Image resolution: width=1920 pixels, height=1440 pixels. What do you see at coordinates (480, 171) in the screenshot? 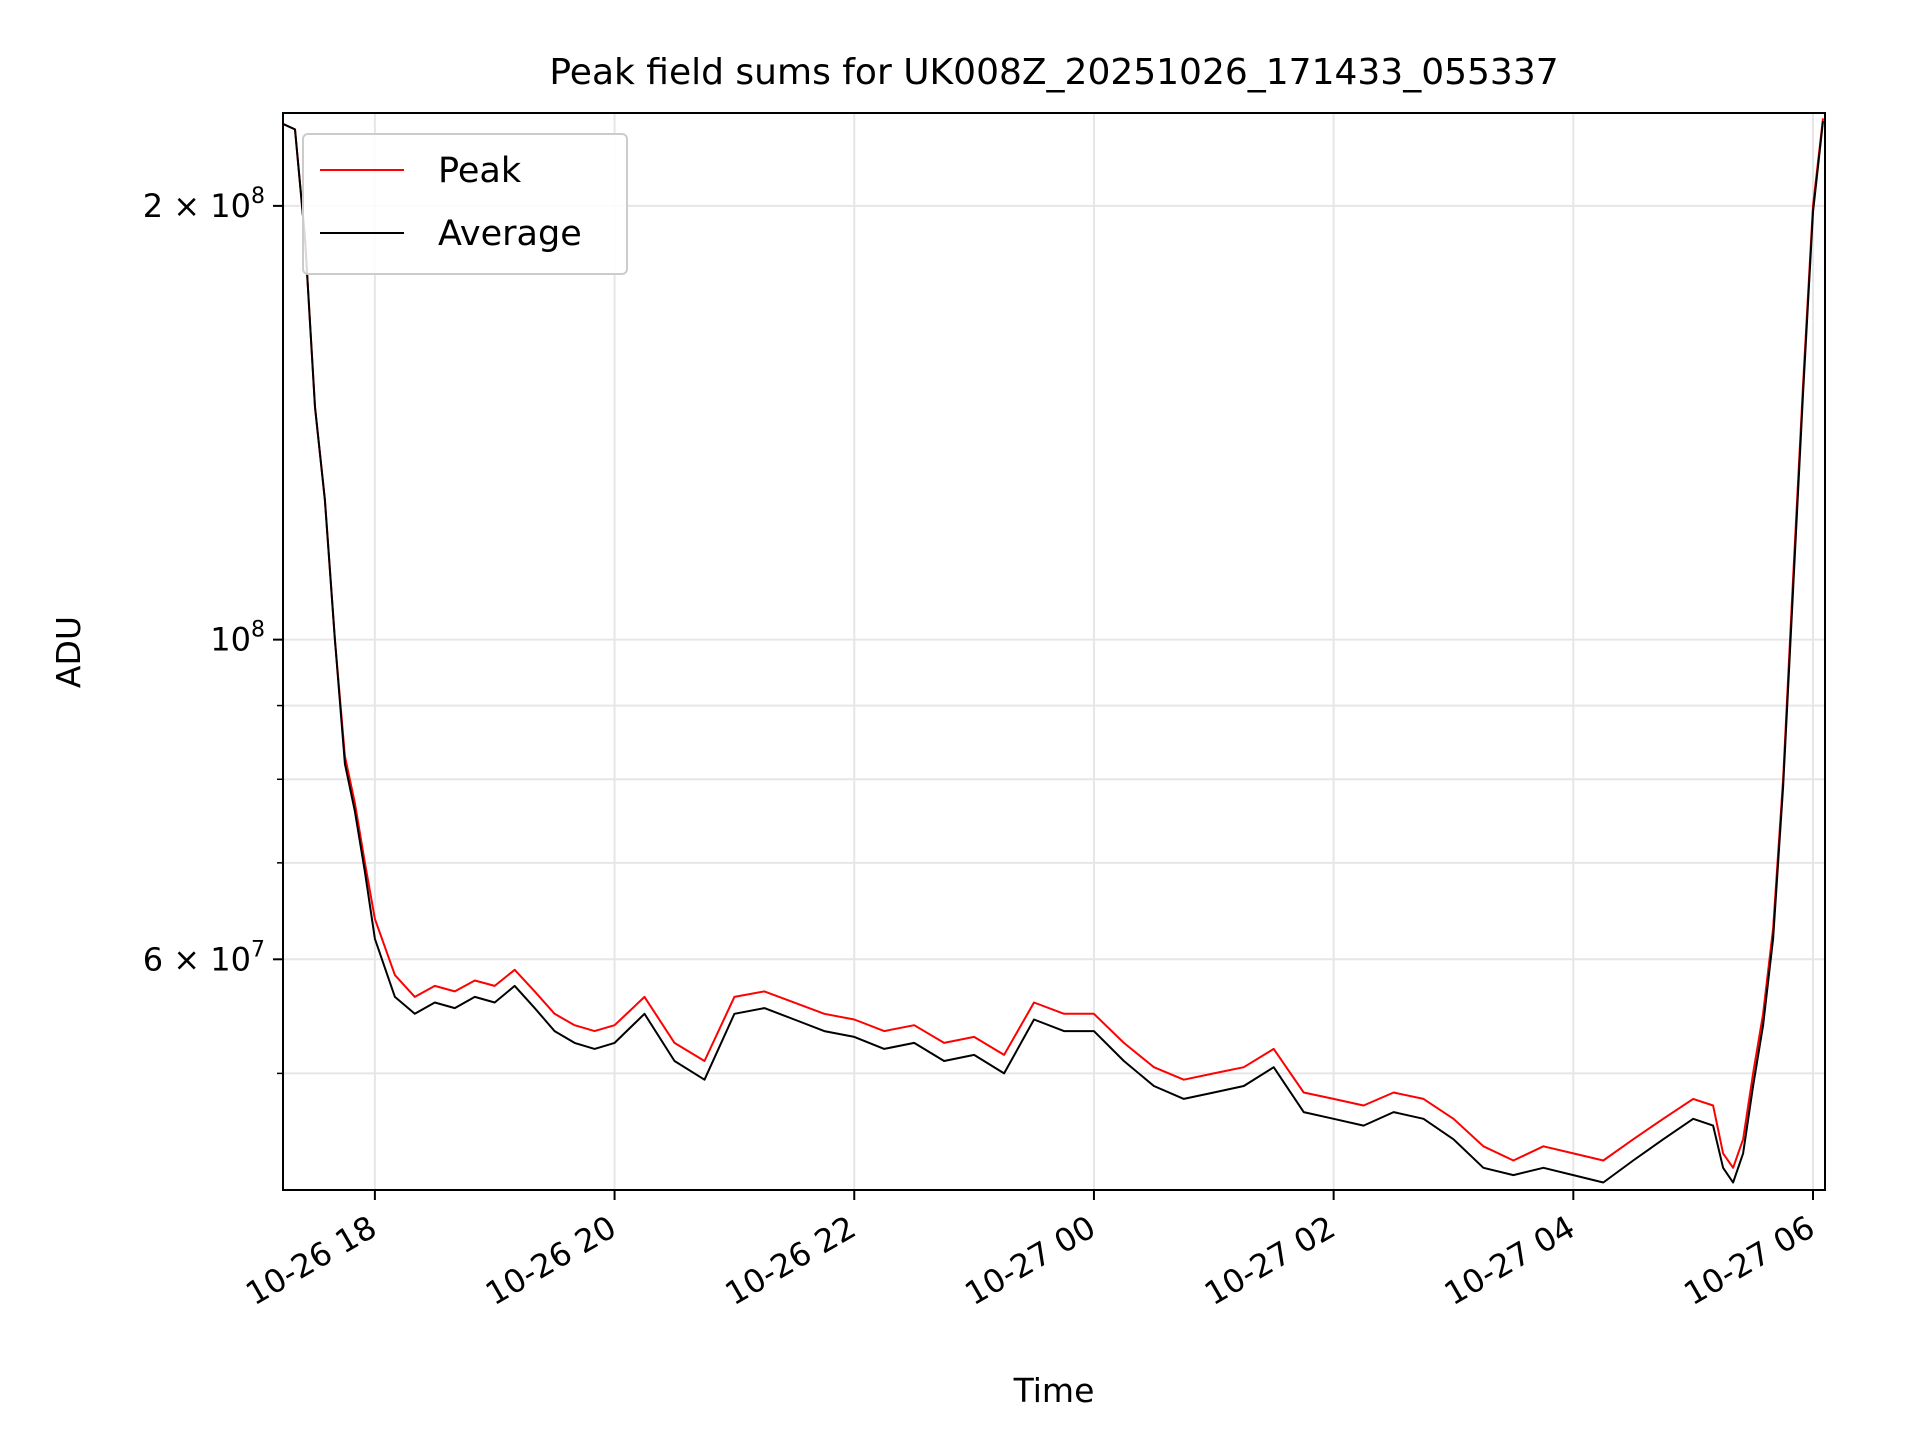
I see `legend-label-peak: Peak` at bounding box center [480, 171].